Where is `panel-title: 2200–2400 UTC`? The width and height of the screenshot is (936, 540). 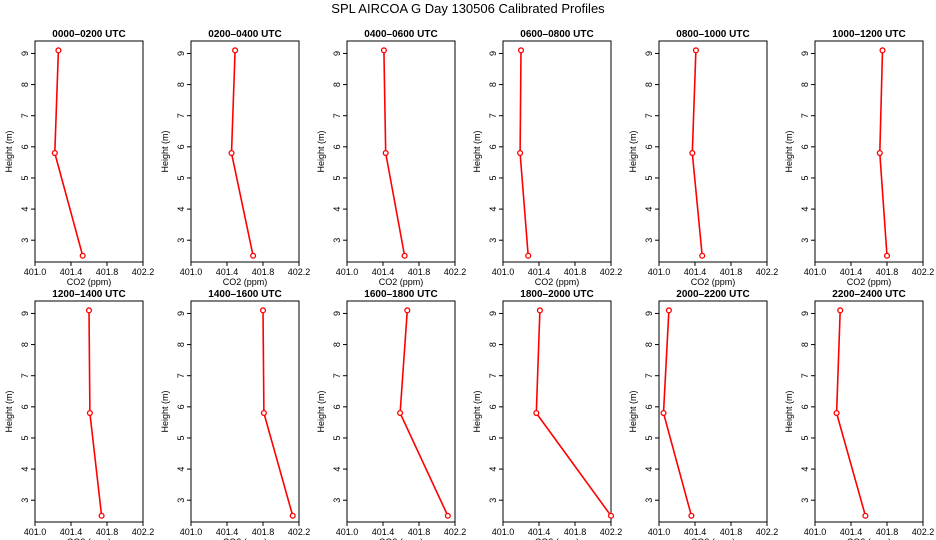 panel-title: 2200–2400 UTC is located at coordinates (868, 294).